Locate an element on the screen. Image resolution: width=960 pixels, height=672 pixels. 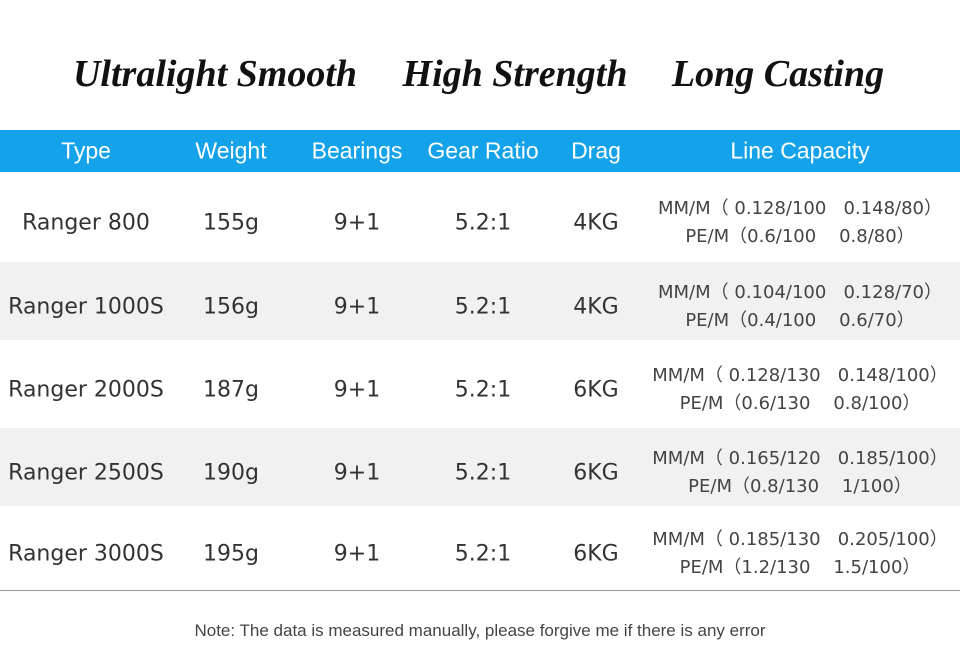
header-bar is located at coordinates (480, 151).